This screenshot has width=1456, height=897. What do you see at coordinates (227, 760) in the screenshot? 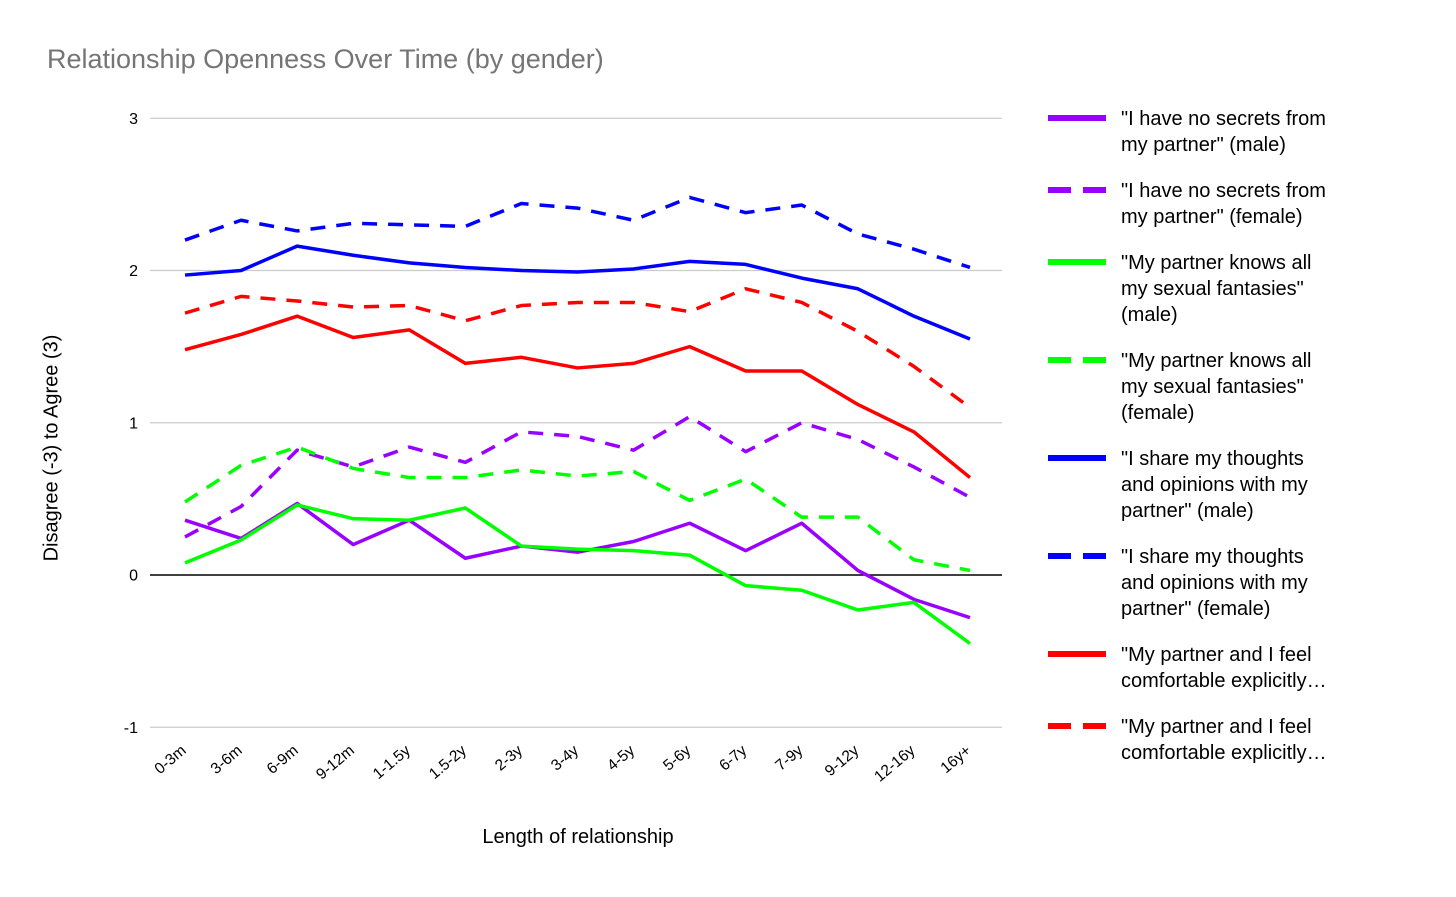
I see `x-tick-label-3-6m: 3-6m` at bounding box center [227, 760].